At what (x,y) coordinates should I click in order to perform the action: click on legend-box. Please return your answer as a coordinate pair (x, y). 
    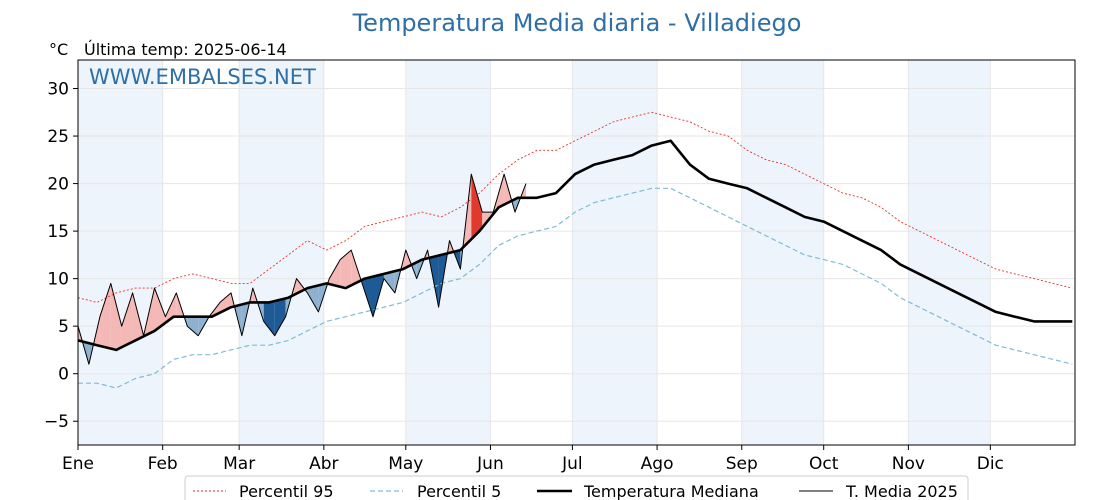
    Looking at the image, I should click on (576, 487).